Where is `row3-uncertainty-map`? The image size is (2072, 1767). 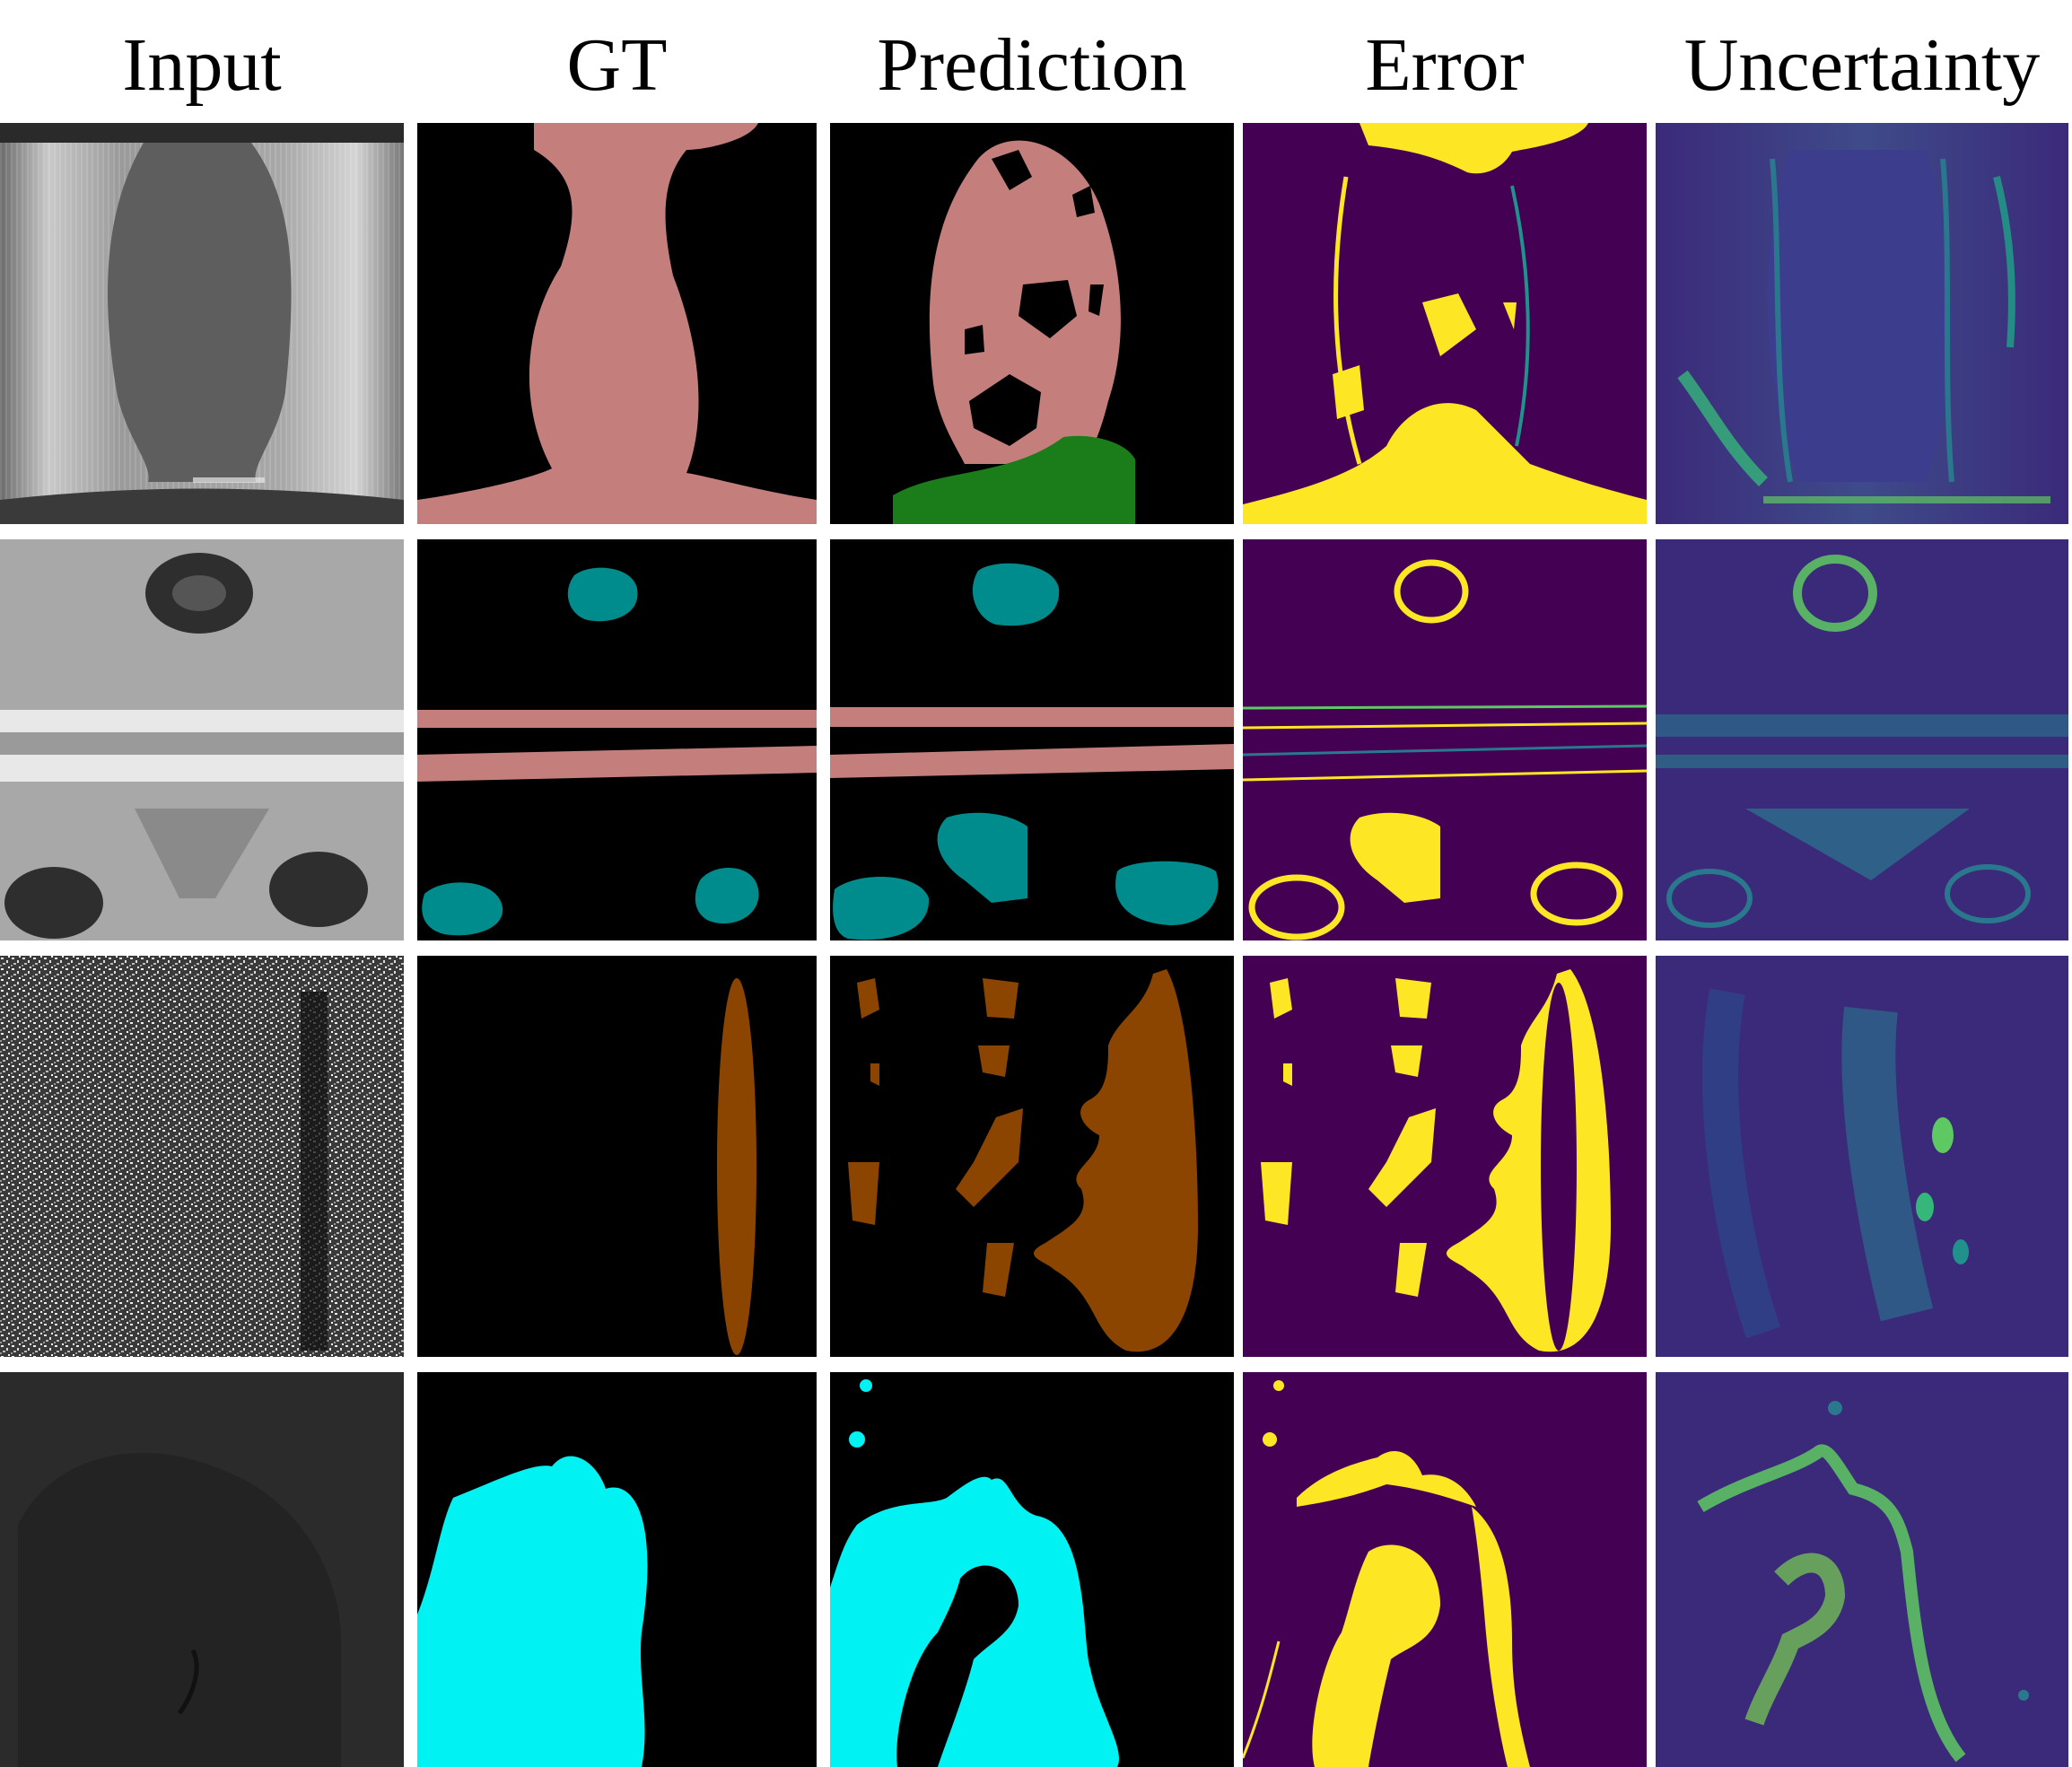 row3-uncertainty-map is located at coordinates (1862, 1156).